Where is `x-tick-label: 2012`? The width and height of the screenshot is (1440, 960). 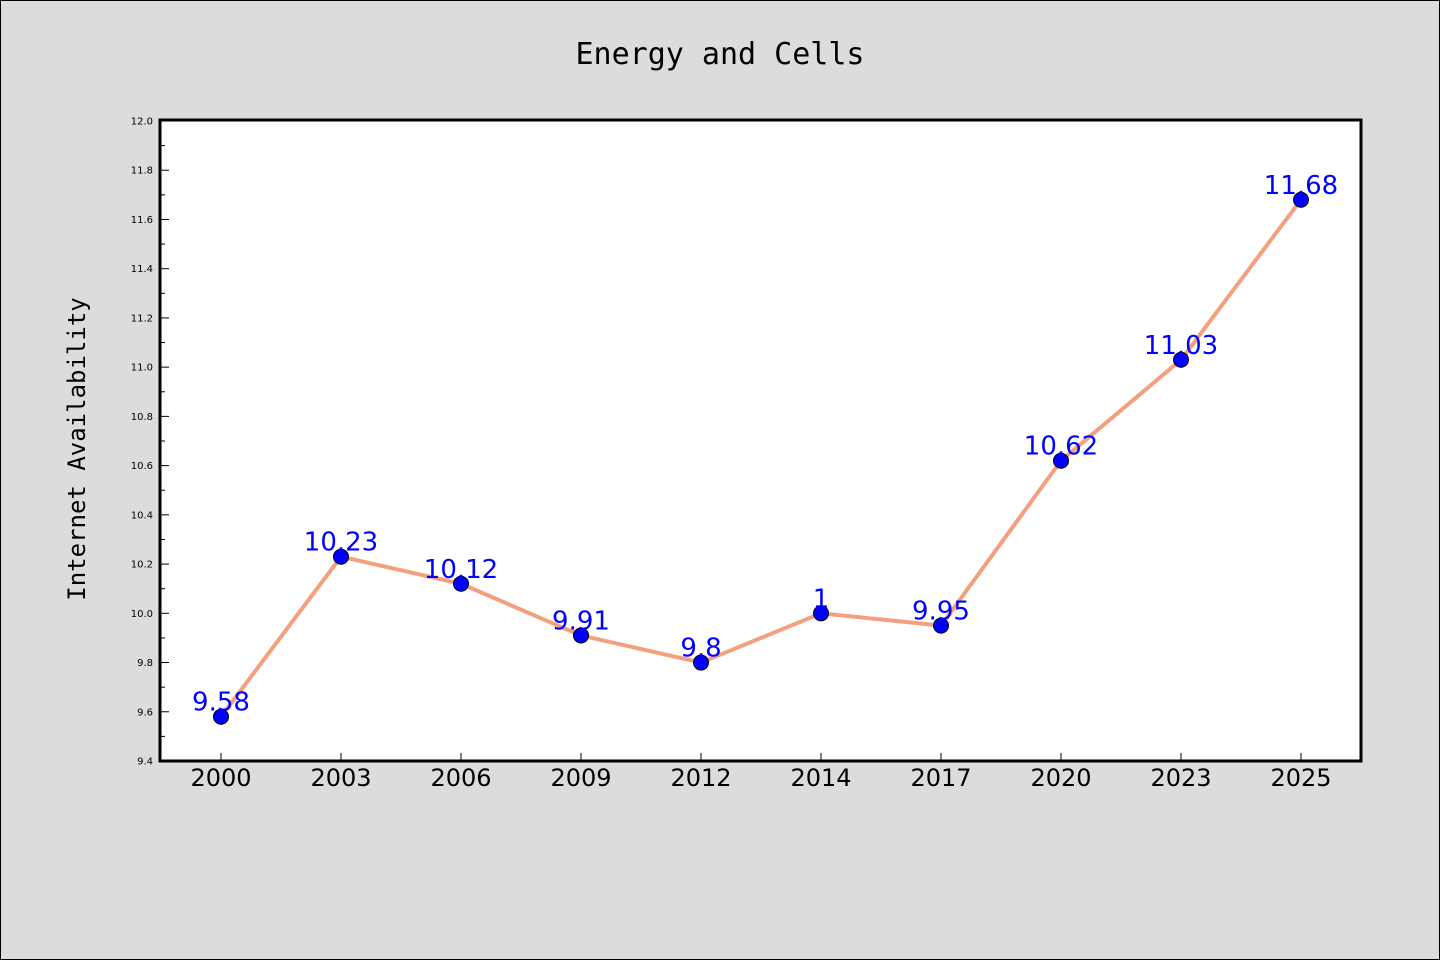 x-tick-label: 2012 is located at coordinates (700, 778).